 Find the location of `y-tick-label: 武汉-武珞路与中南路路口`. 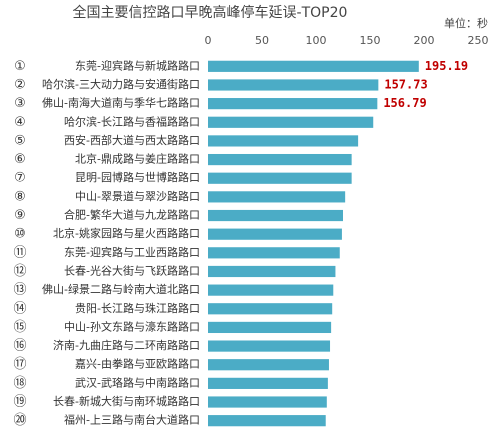

y-tick-label: 武汉-武珞路与中南路路口 is located at coordinates (137, 382).